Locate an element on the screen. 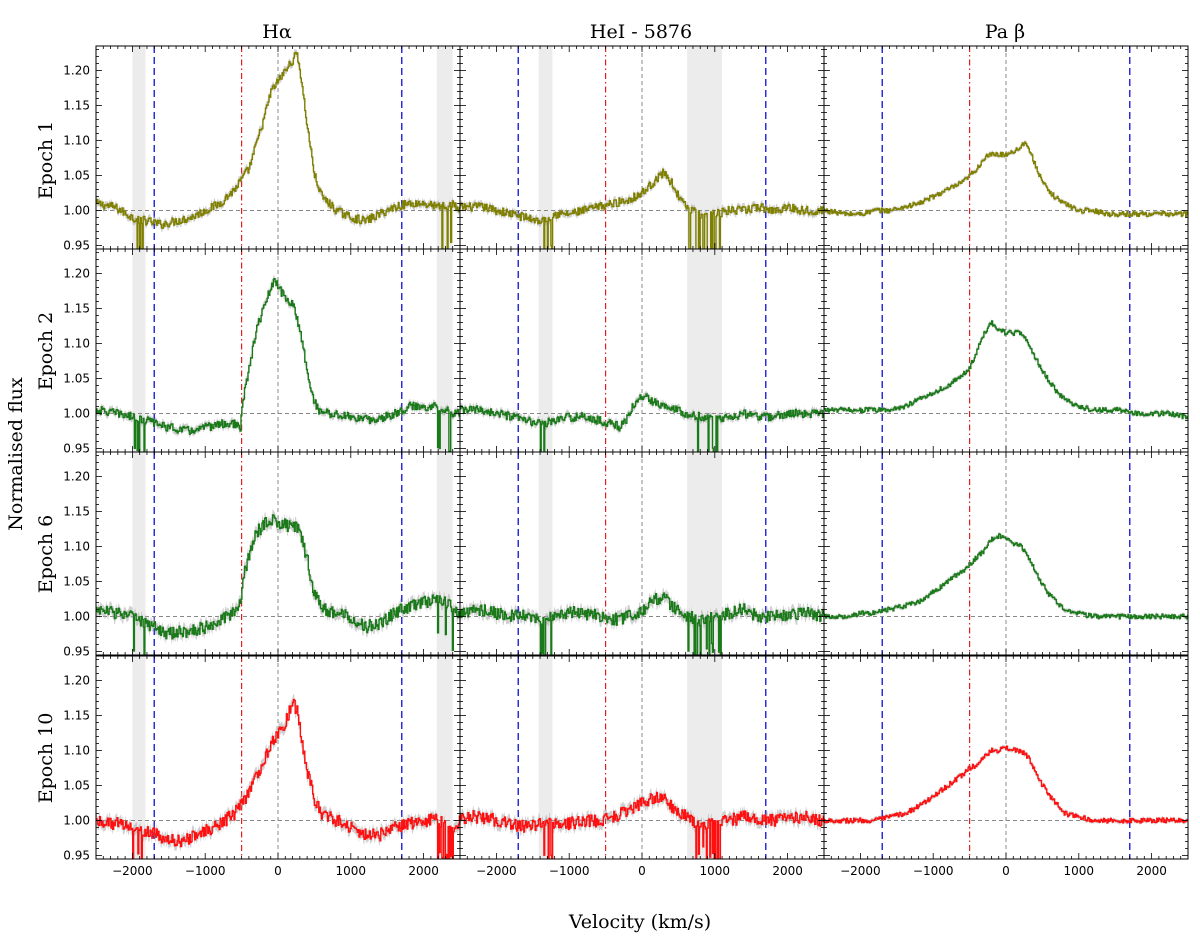 Image resolution: width=1200 pixels, height=939 pixels. row-label-4: Epoch 10 is located at coordinates (46, 758).